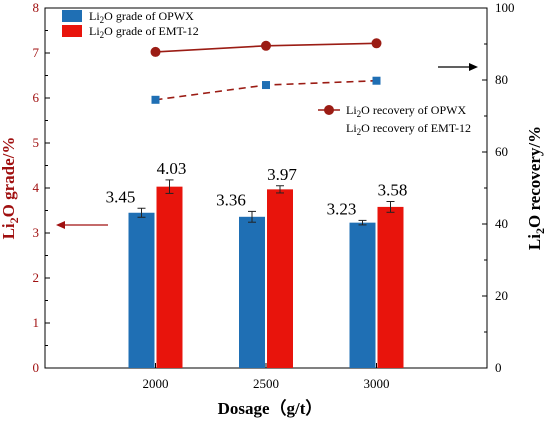  I want to click on tick-label: 7, so click(36, 52).